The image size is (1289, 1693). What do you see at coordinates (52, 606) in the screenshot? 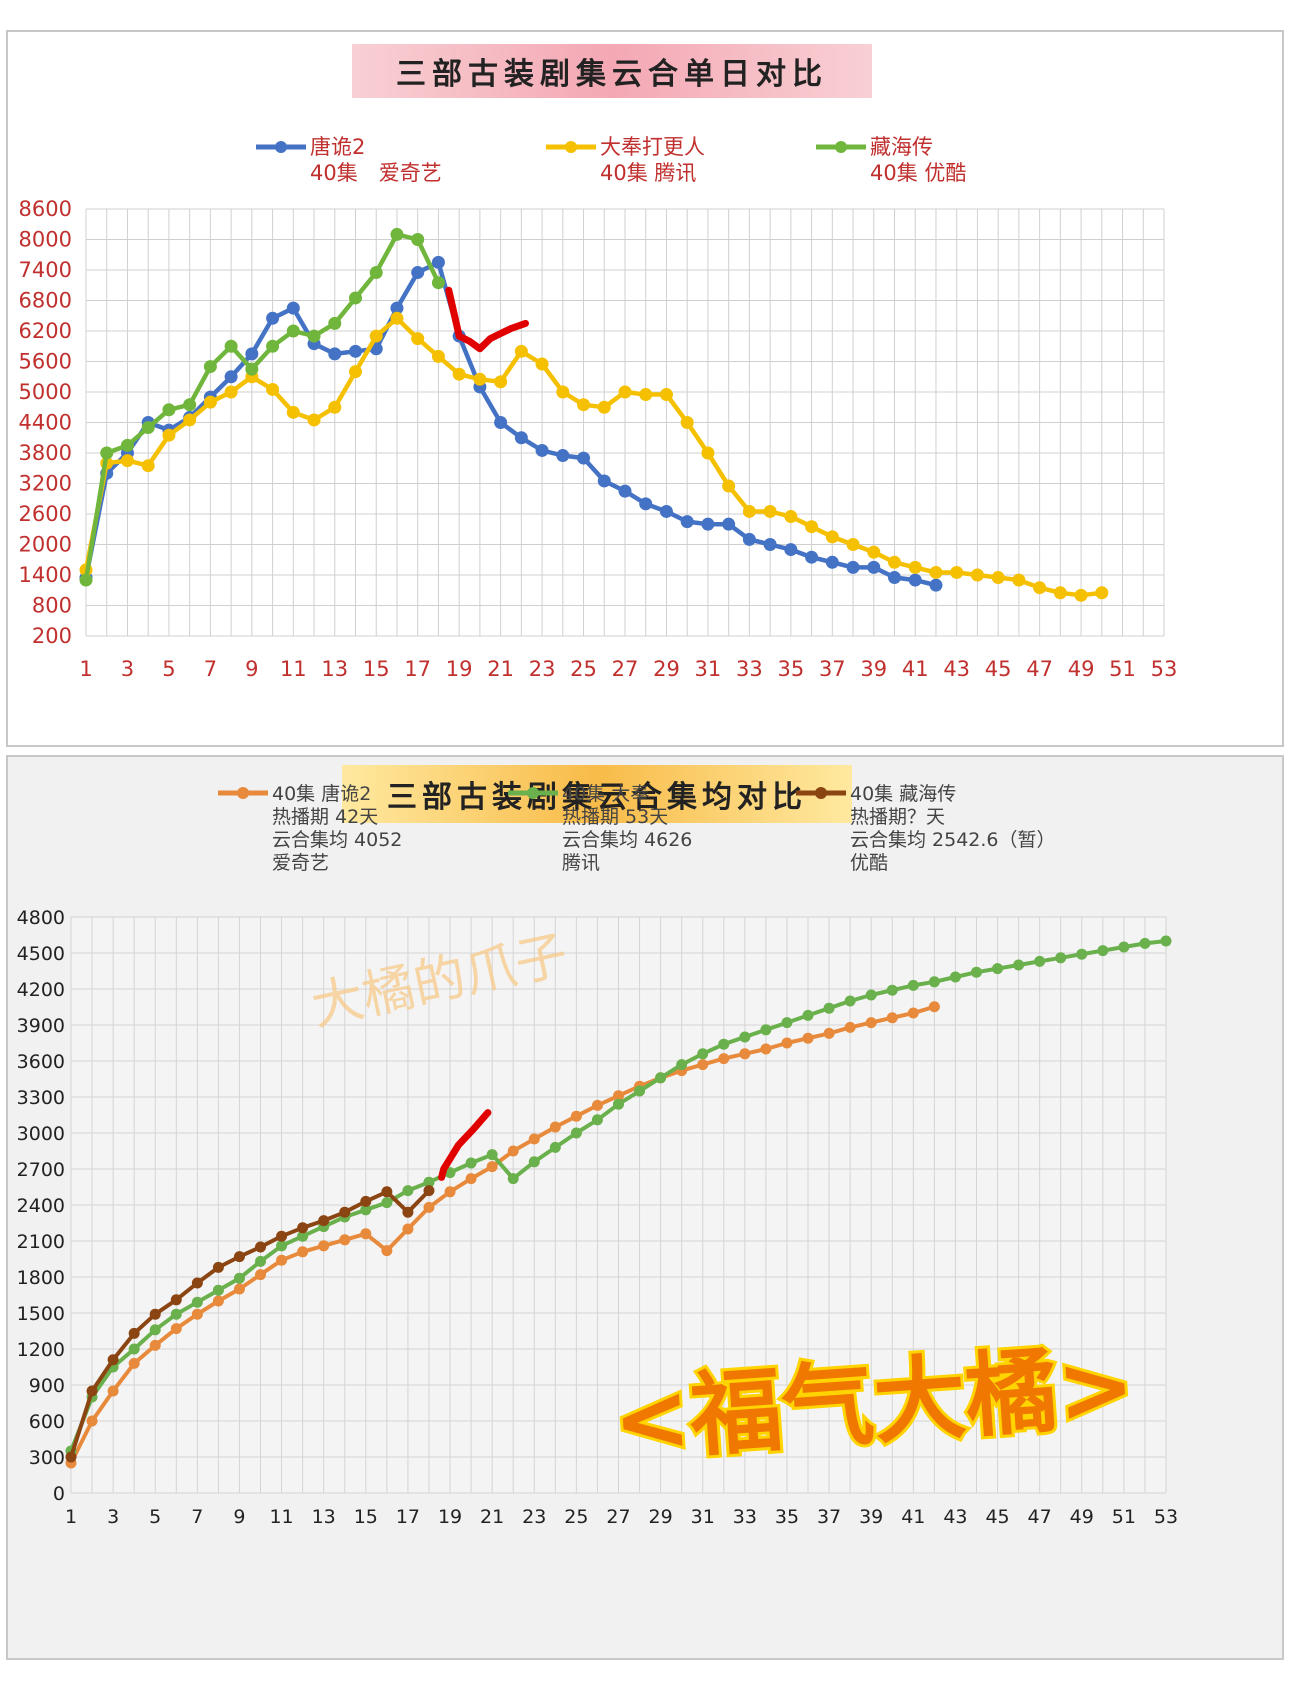
I see `y-tick-label: 800` at bounding box center [52, 606].